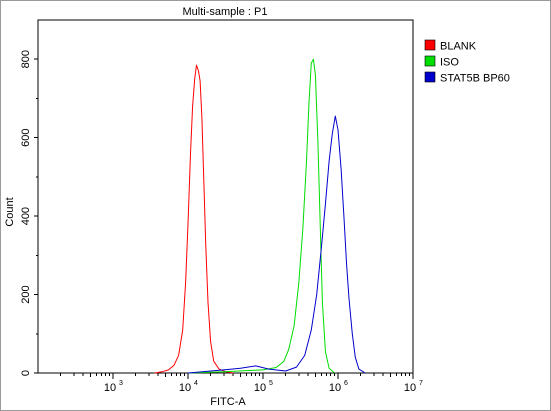 The height and width of the screenshot is (411, 551). Describe the element at coordinates (196, 383) in the screenshot. I see `x-tick-exponent: 4` at that location.